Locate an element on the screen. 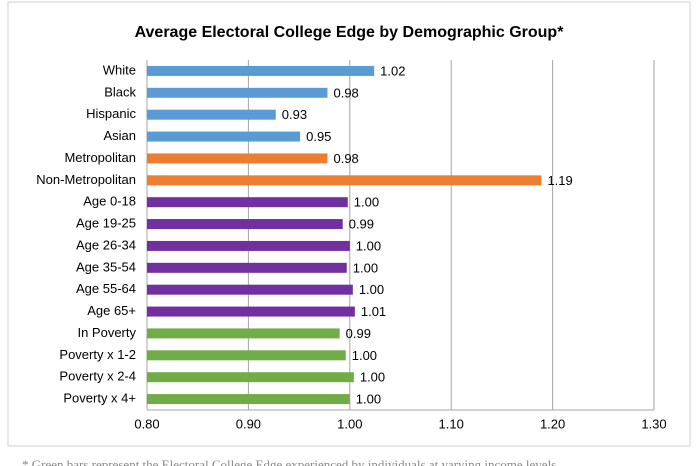 The height and width of the screenshot is (466, 700). y-tick-label: In Poverty is located at coordinates (106, 332).